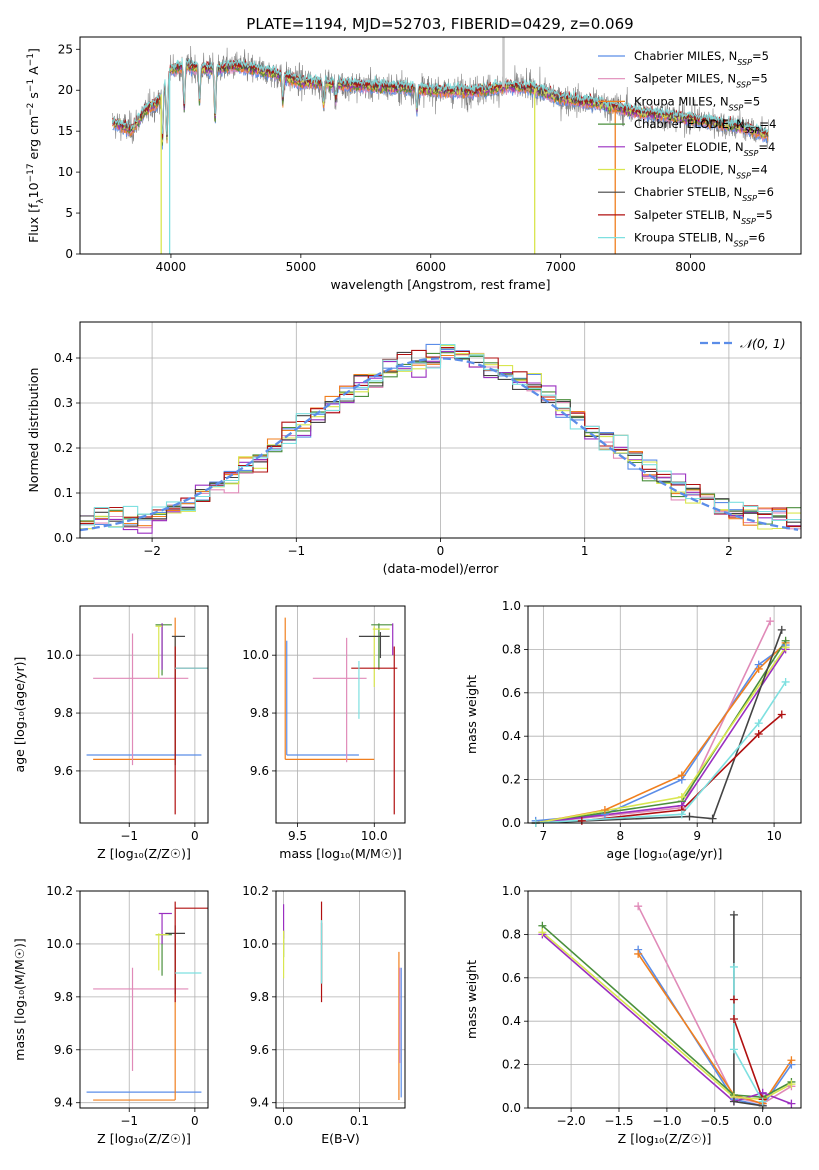  Describe the element at coordinates (689, 147) in the screenshot. I see `legend-label-text: Salpeter ELODIE, N` at that location.